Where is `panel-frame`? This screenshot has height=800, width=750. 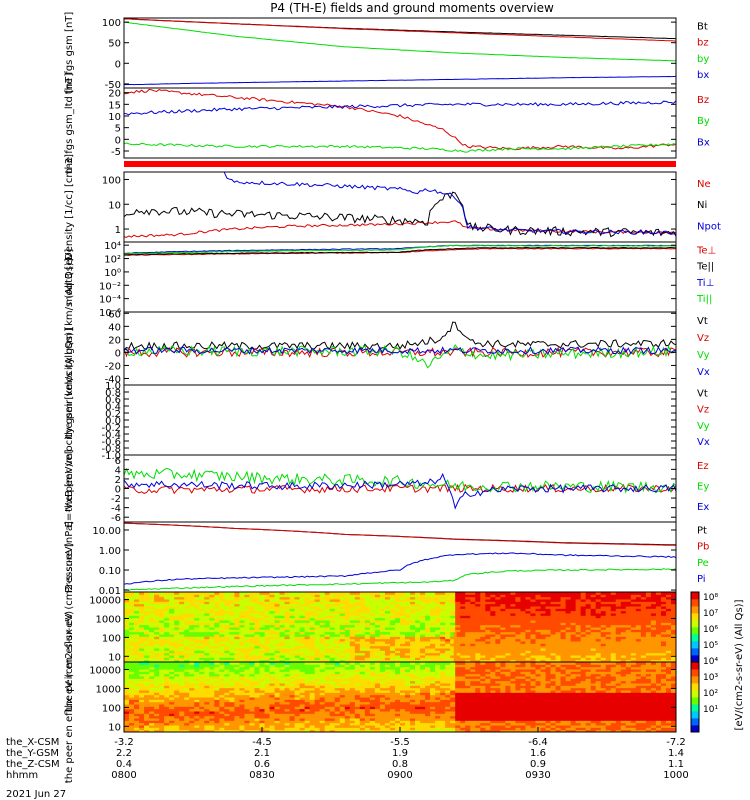 panel-frame is located at coordinates (400, 123).